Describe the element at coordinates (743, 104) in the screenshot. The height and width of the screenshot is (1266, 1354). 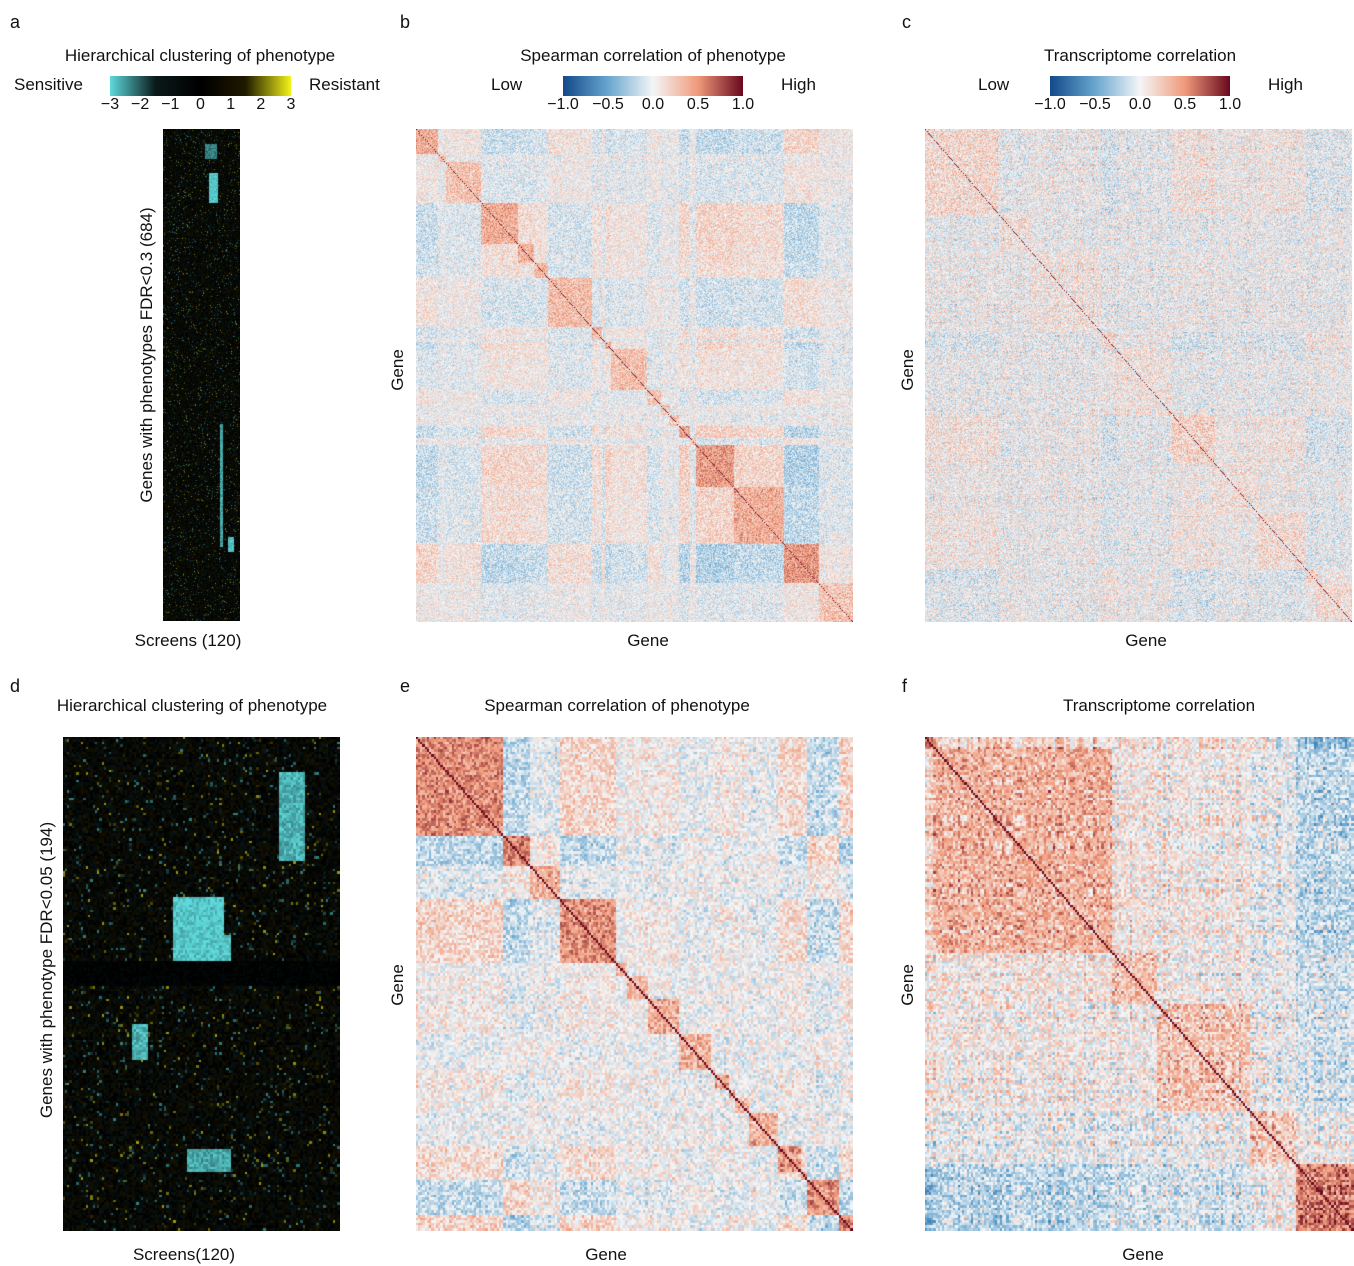
I see `colorbar-b-tick: 1.0` at that location.